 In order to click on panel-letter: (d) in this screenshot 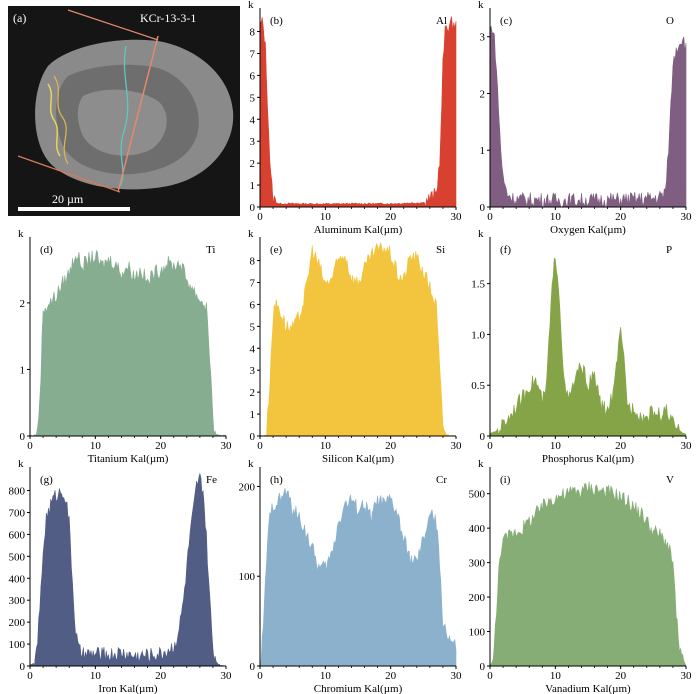, I will do `click(46, 250)`.